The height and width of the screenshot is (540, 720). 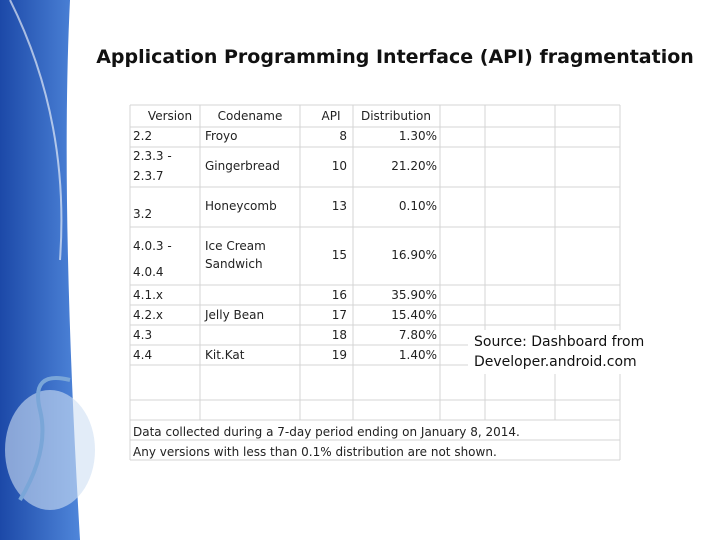 What do you see at coordinates (331, 116) in the screenshot?
I see `column-header: API` at bounding box center [331, 116].